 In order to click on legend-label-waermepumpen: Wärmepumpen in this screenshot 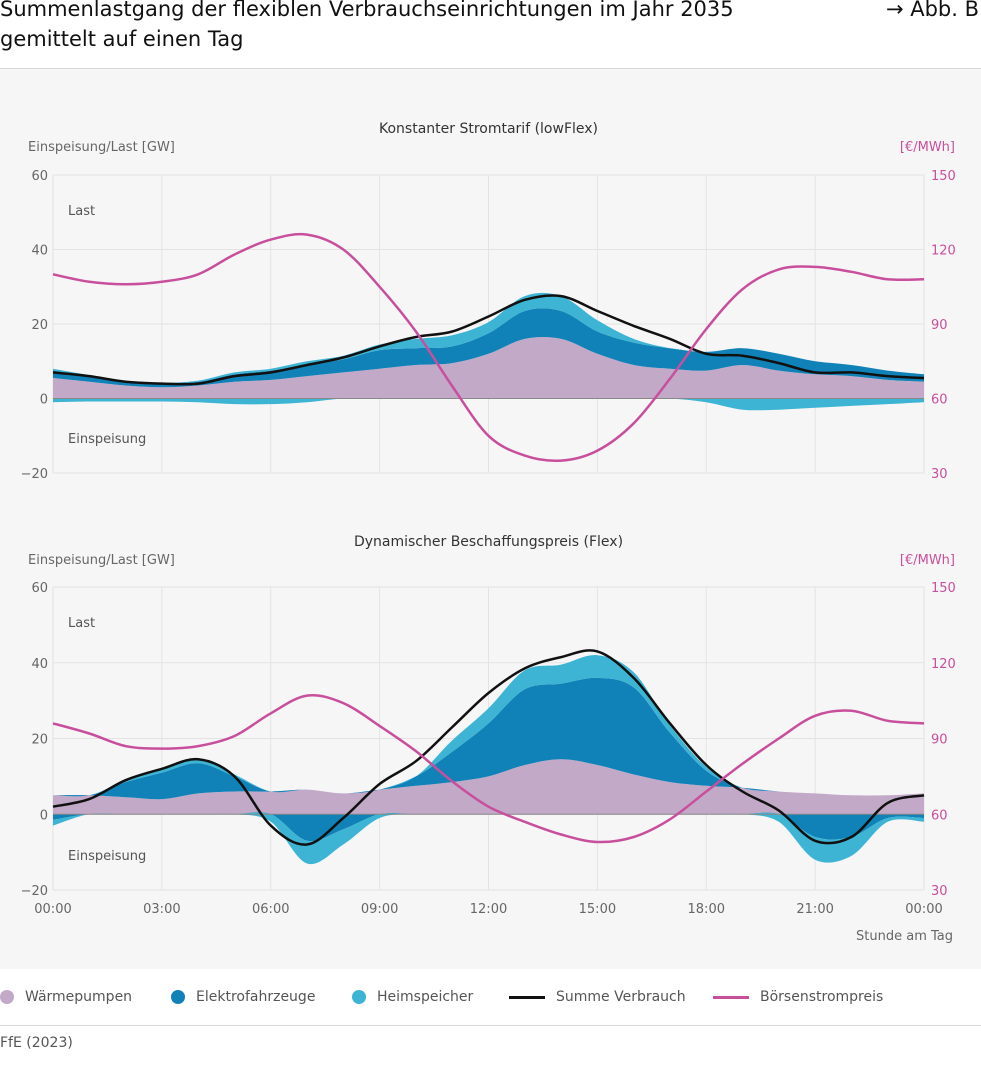, I will do `click(79, 997)`.